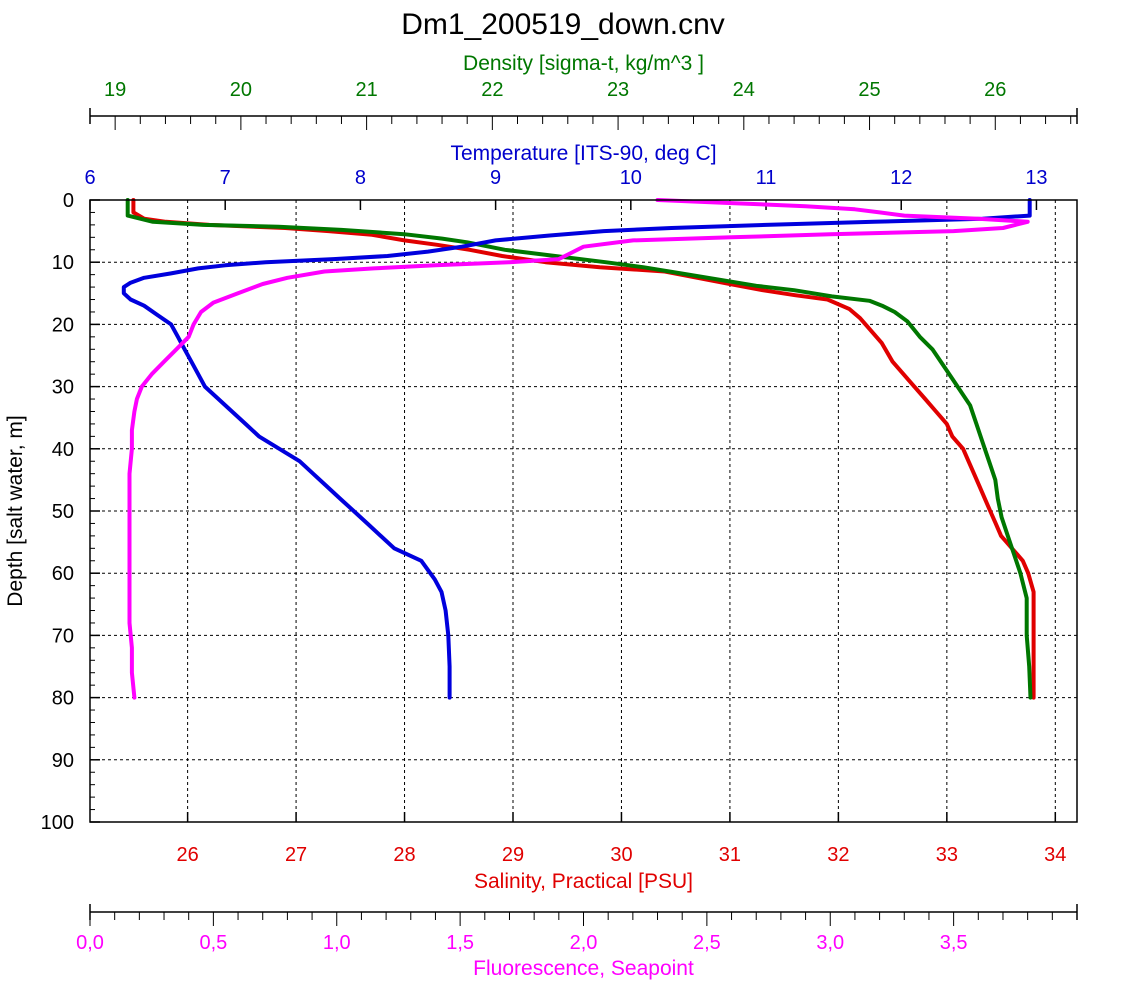 The image size is (1127, 982). What do you see at coordinates (63, 574) in the screenshot?
I see `depth-tick-label: 60` at bounding box center [63, 574].